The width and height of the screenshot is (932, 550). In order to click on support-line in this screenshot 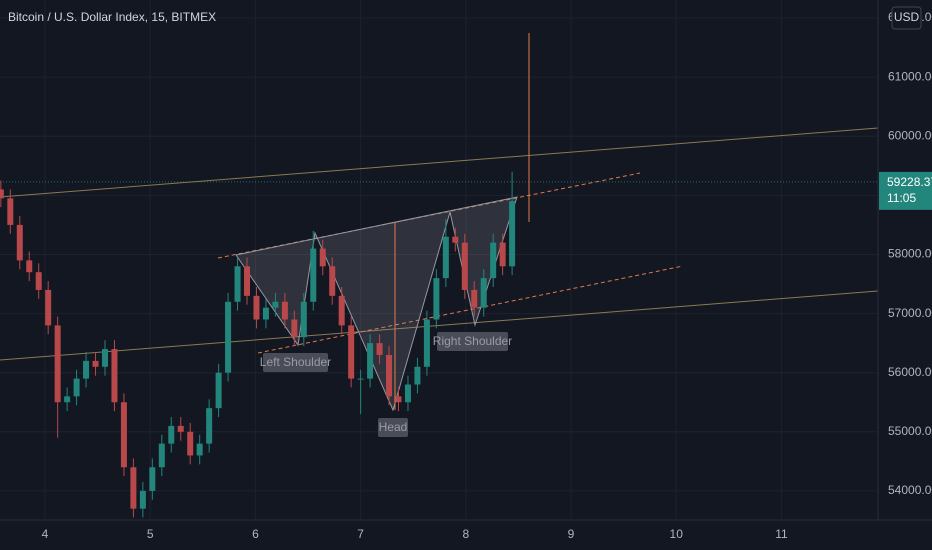, I will do `click(470, 309)`.